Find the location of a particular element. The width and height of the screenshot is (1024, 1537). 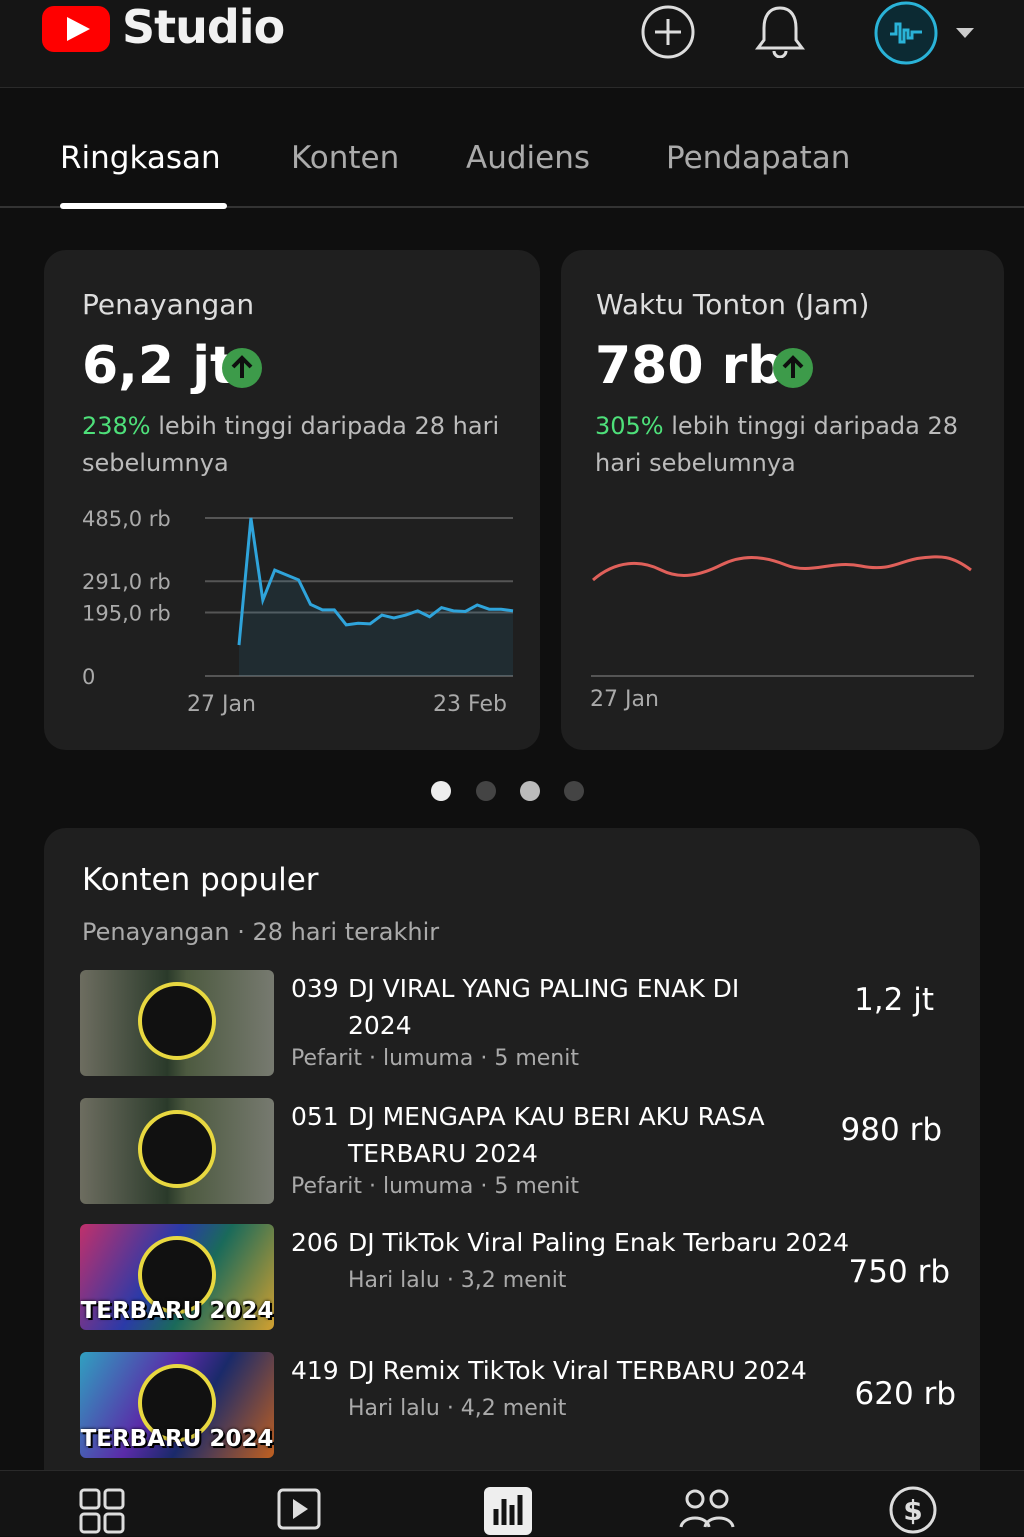

item-meta: Hari lalu · 3,2 menit is located at coordinates (457, 1280).